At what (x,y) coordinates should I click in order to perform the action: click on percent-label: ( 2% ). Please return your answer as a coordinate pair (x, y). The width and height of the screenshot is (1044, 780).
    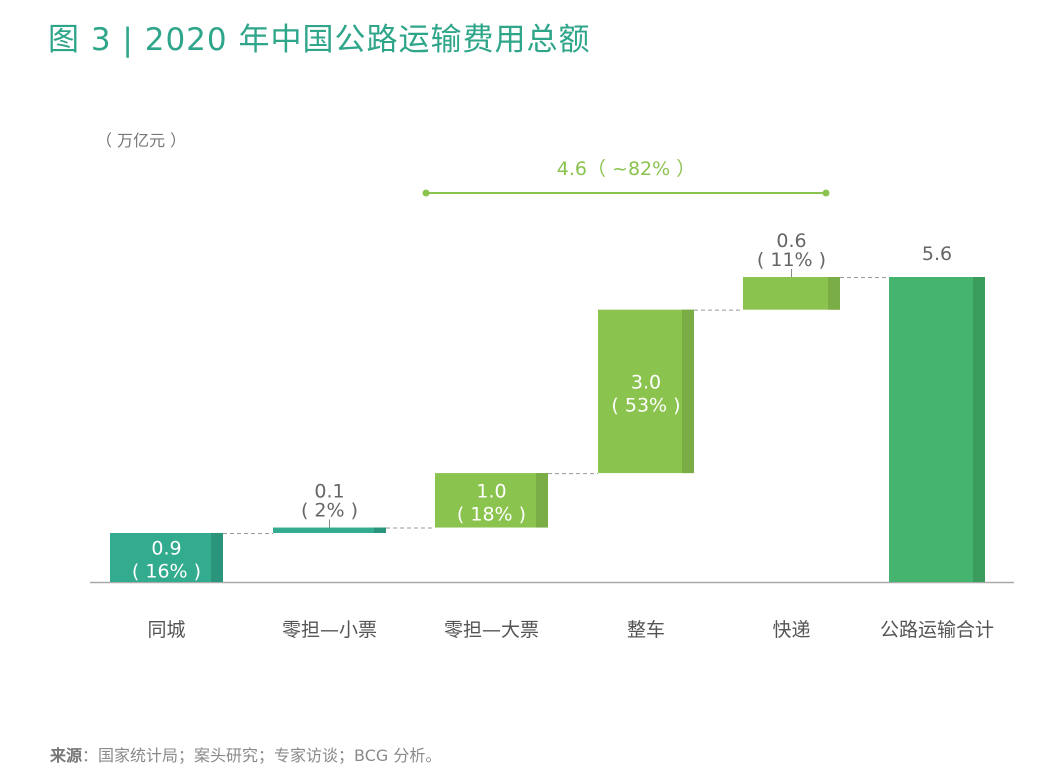
    Looking at the image, I should click on (329, 511).